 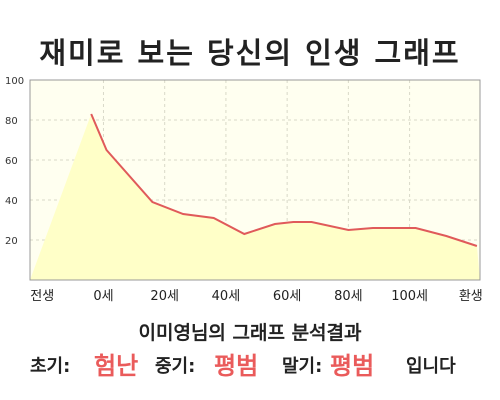 I want to click on y-tick-label: 20, so click(x=11, y=241).